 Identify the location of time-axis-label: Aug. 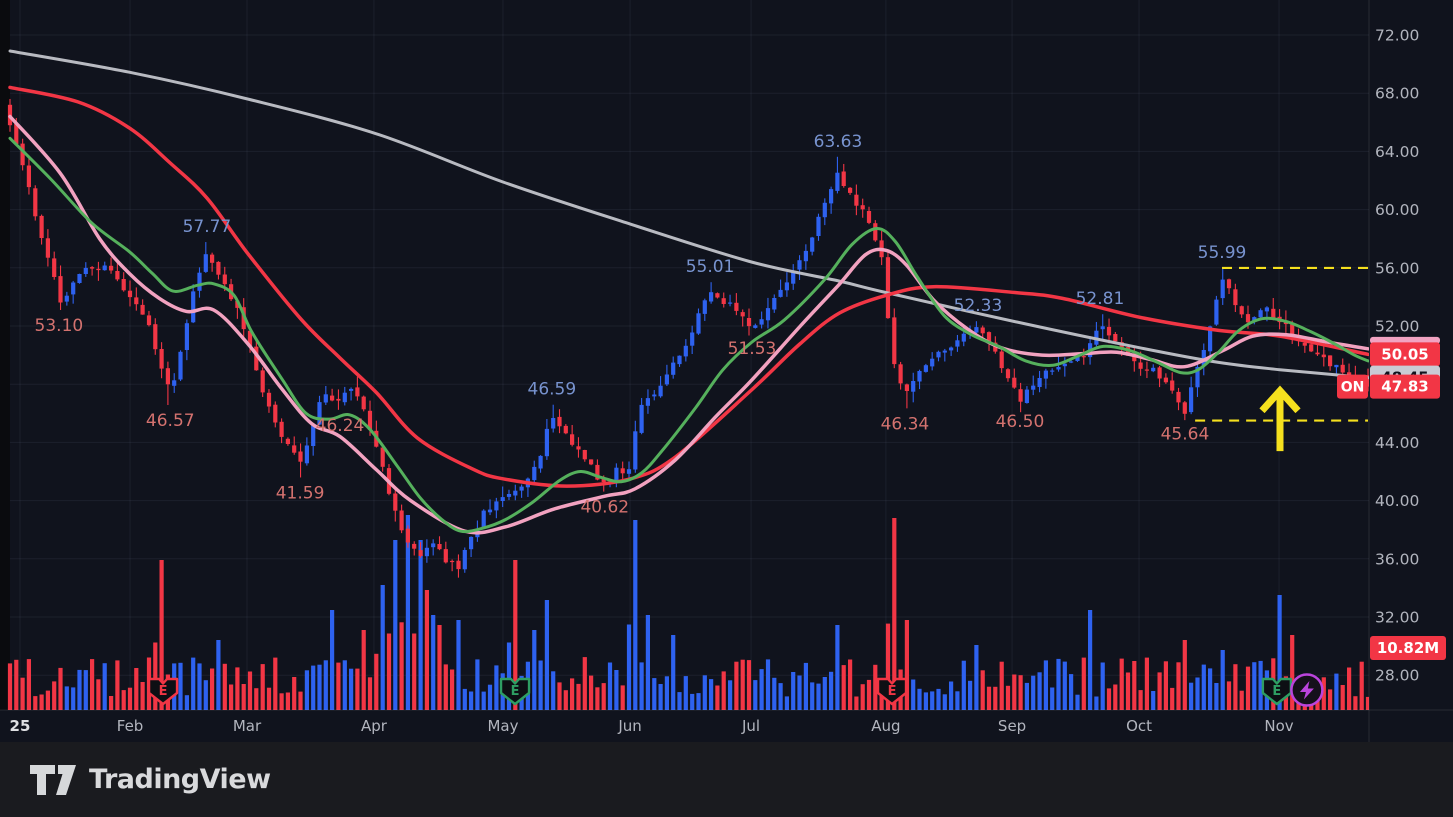
(885, 726).